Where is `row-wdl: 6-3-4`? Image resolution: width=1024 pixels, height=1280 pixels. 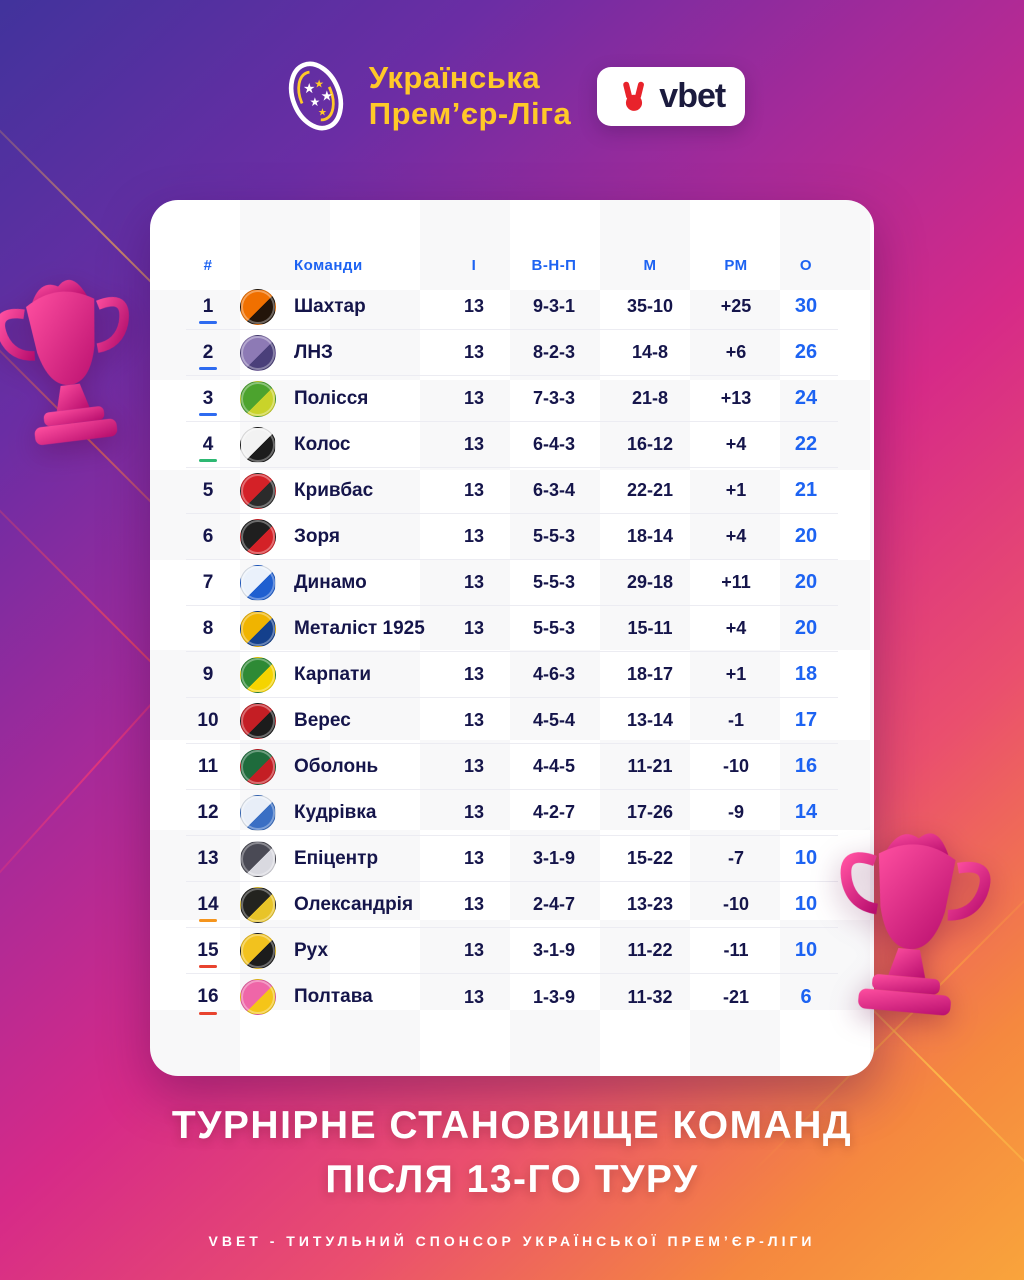 row-wdl: 6-3-4 is located at coordinates (554, 490).